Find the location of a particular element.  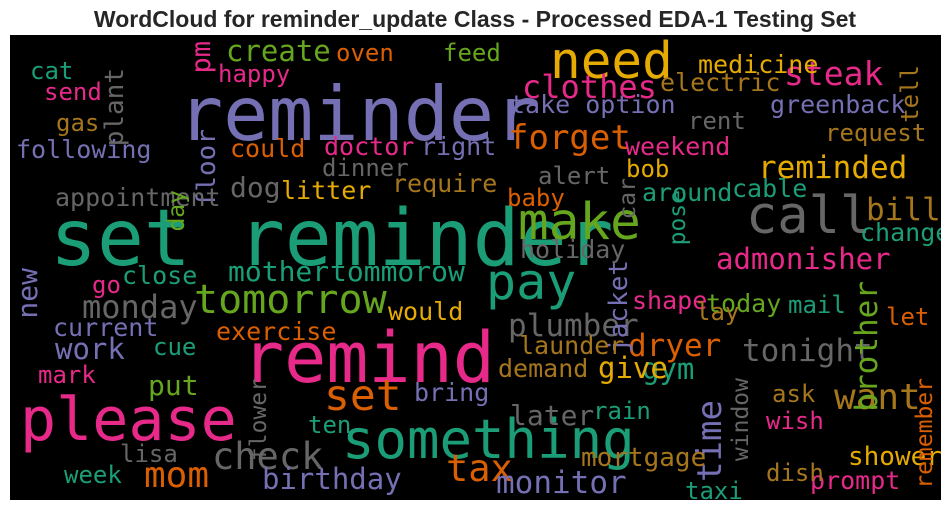

word-dog: dog is located at coordinates (255, 187).